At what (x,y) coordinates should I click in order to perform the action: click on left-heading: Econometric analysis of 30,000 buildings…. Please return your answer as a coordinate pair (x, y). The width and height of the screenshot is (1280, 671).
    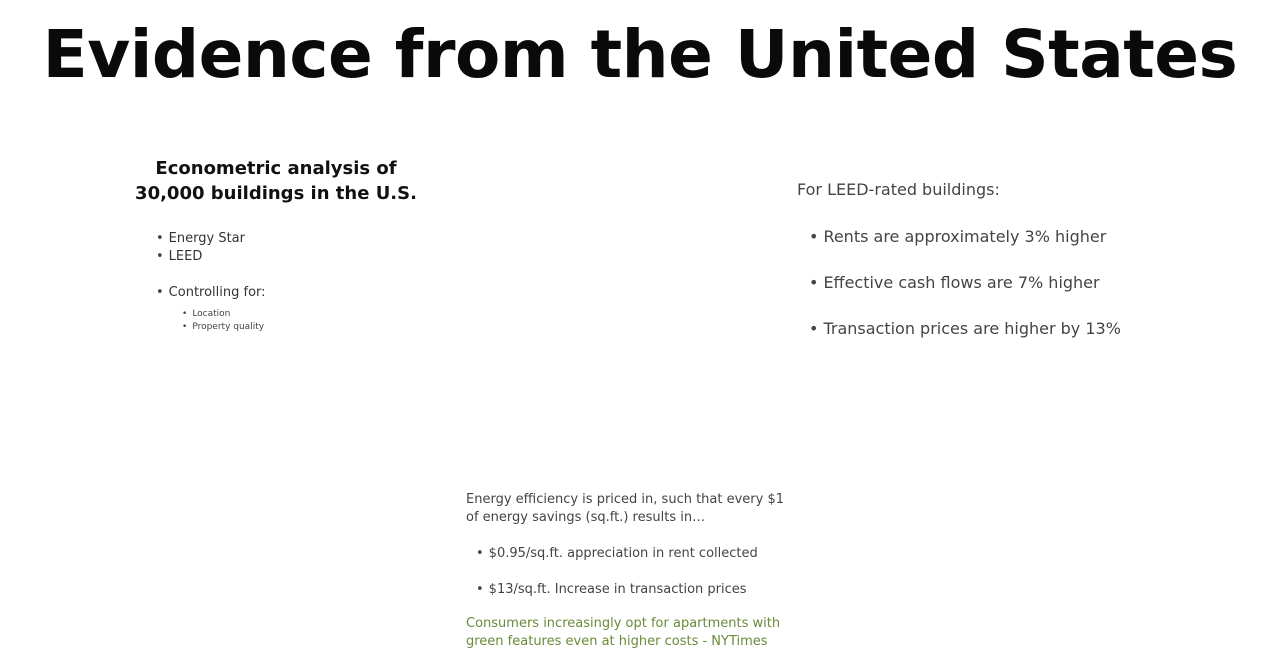
    Looking at the image, I should click on (276, 181).